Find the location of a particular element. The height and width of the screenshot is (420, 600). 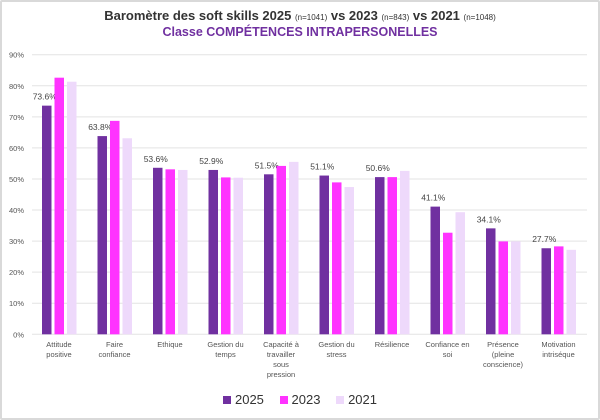

x-tick-label: Faire is located at coordinates (114, 344).